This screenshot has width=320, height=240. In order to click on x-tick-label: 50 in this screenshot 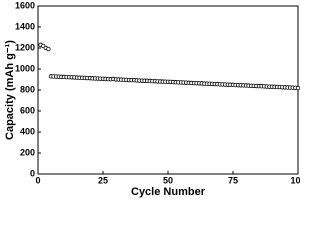, I will do `click(168, 180)`.